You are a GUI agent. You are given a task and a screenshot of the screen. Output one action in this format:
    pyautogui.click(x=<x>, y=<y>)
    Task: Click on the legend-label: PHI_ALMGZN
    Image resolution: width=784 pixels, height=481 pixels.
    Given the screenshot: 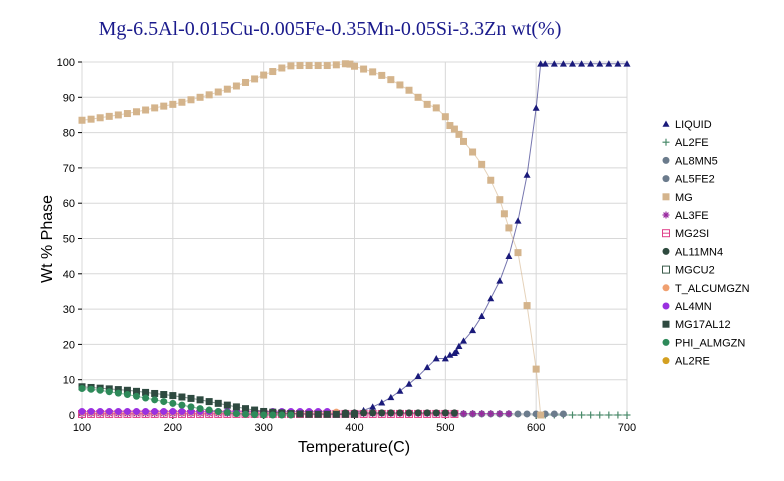 What is the action you would take?
    pyautogui.click(x=710, y=343)
    